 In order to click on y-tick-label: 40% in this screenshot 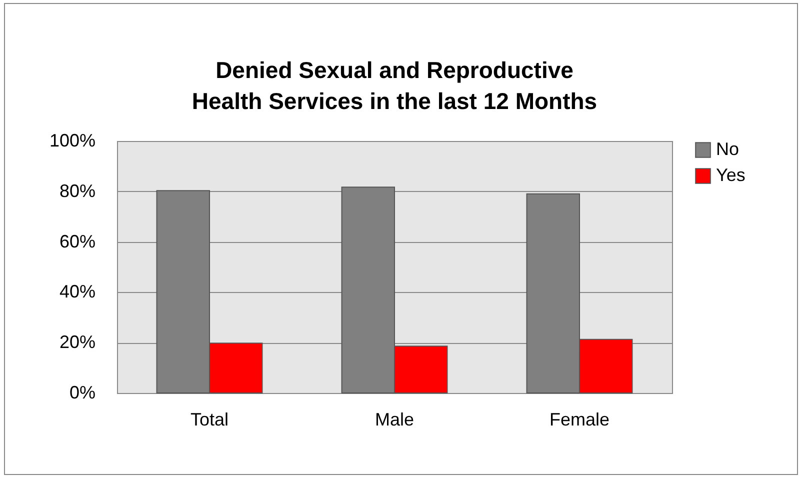, I will do `click(77, 292)`.